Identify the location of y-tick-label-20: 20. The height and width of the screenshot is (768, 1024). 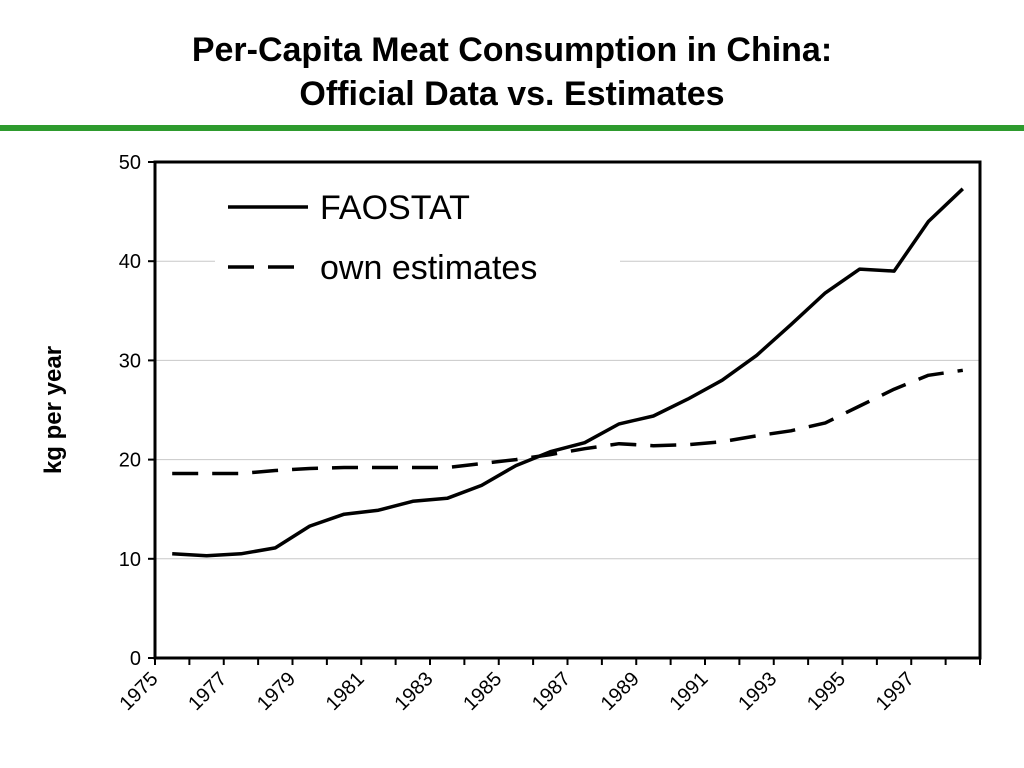
(130, 461).